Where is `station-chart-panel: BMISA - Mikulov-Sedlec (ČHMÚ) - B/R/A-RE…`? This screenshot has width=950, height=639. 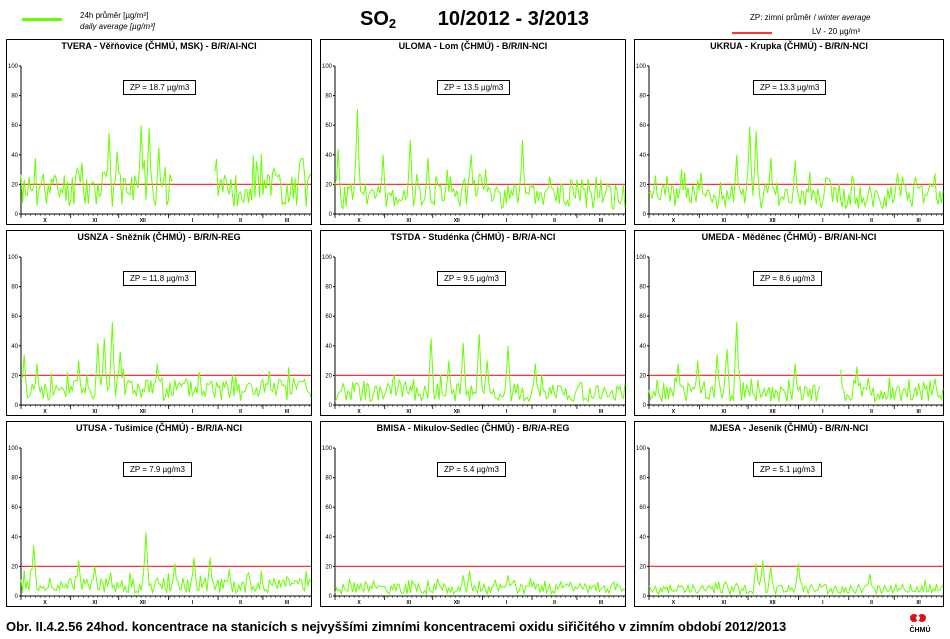
station-chart-panel: BMISA - Mikulov-Sedlec (ČHMÚ) - B/R/A-RE… is located at coordinates (473, 514).